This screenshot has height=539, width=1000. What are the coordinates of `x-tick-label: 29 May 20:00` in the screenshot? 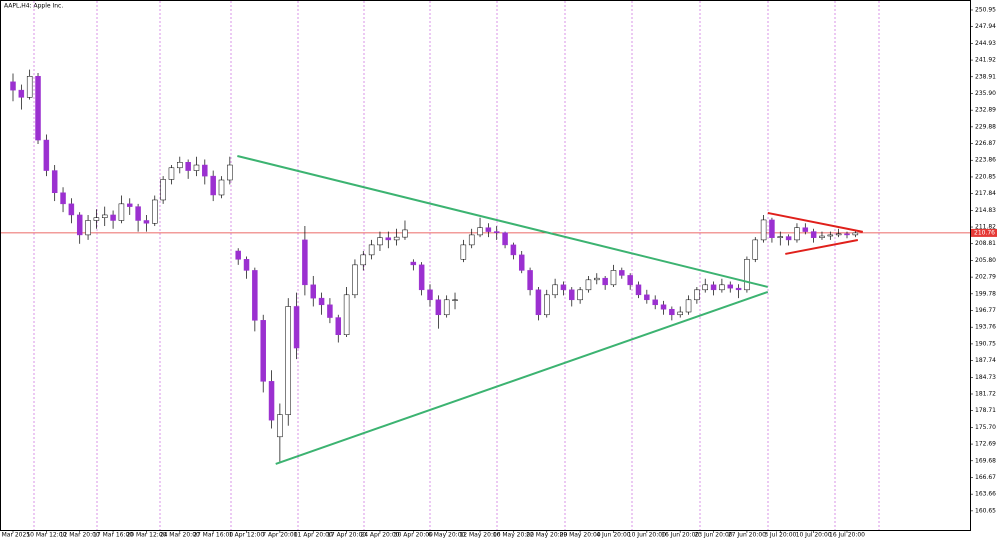 It's located at (580, 535).